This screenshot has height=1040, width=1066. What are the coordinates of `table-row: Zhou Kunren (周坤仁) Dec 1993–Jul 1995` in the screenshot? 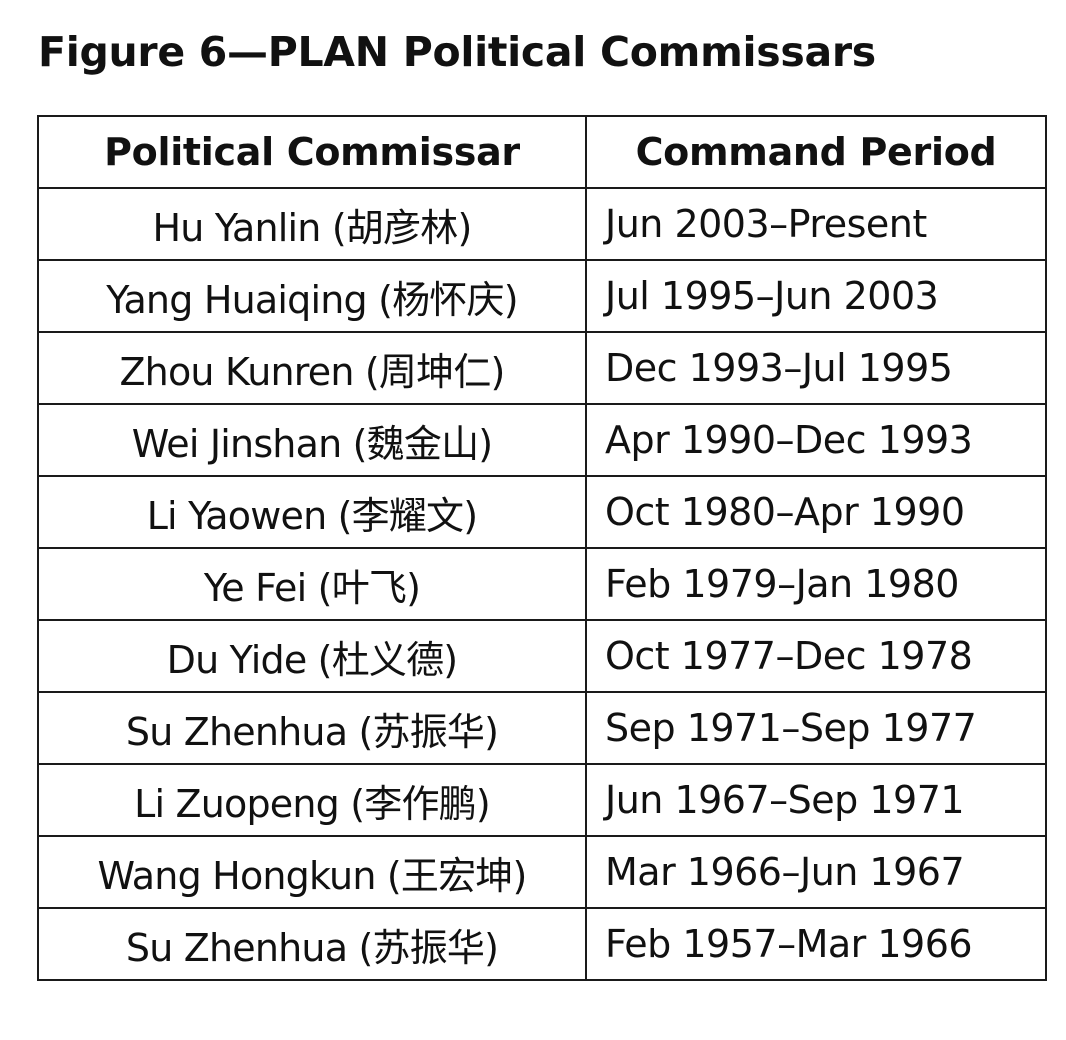 It's located at (542, 368).